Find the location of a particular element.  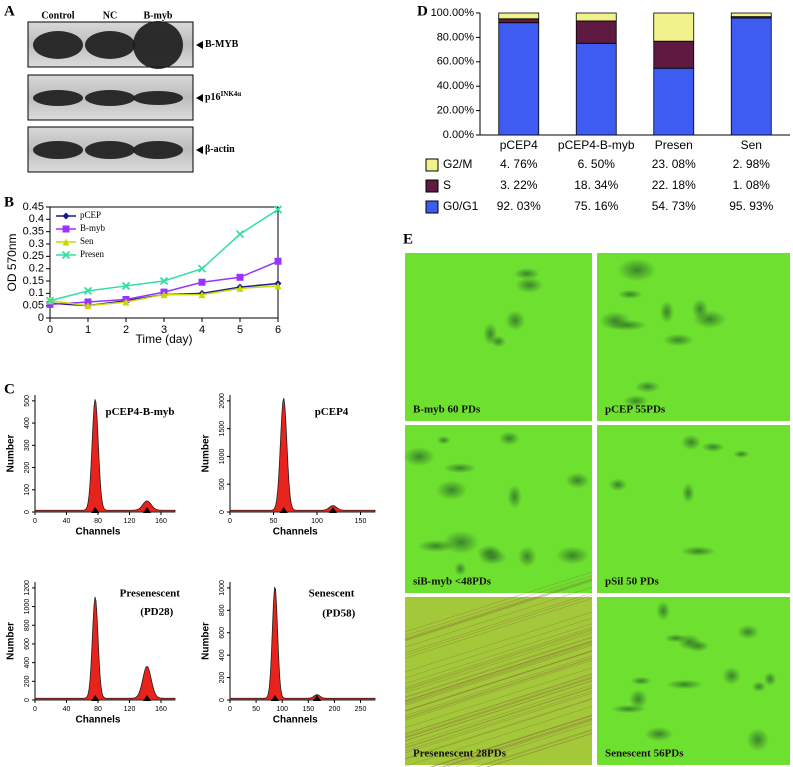

y-tick-label: 1200 is located at coordinates (27, 588).